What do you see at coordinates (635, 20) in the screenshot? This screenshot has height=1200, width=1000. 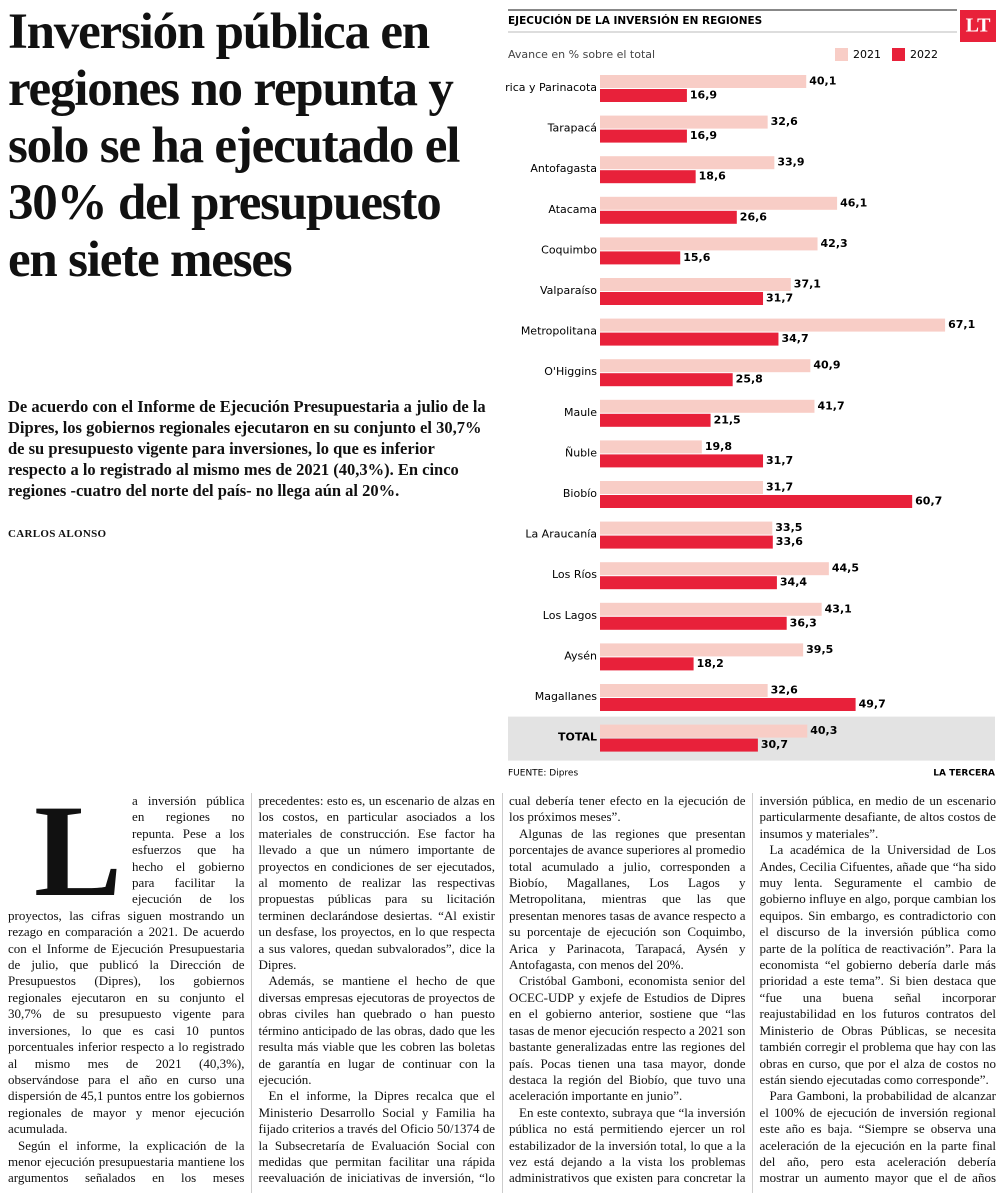 I see `chart-title: EJECUCIÓN DE LA INVERSIÓN EN REGIONES` at bounding box center [635, 20].